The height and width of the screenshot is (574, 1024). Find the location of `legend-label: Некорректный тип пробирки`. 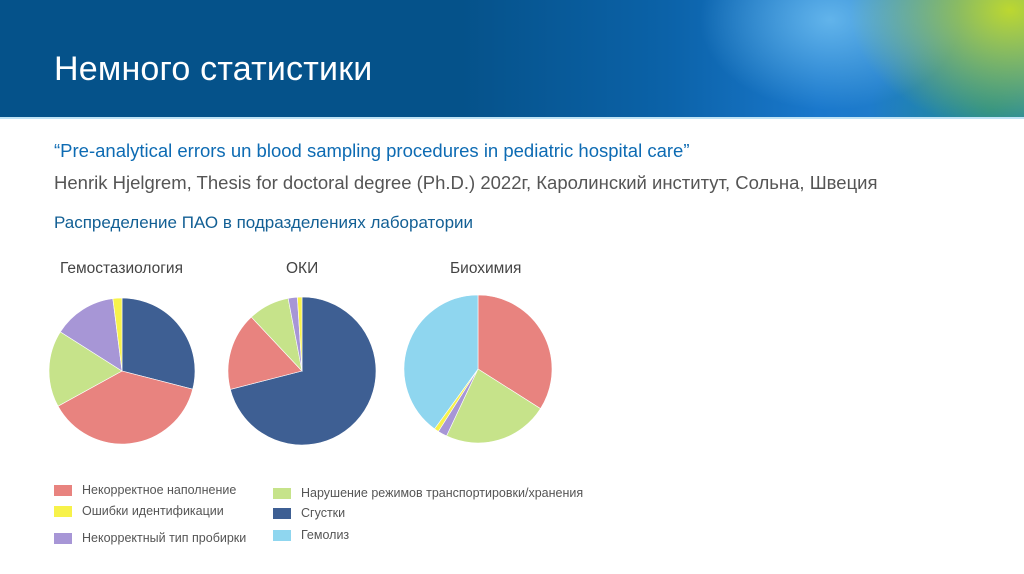

legend-label: Некорректный тип пробирки is located at coordinates (164, 538).